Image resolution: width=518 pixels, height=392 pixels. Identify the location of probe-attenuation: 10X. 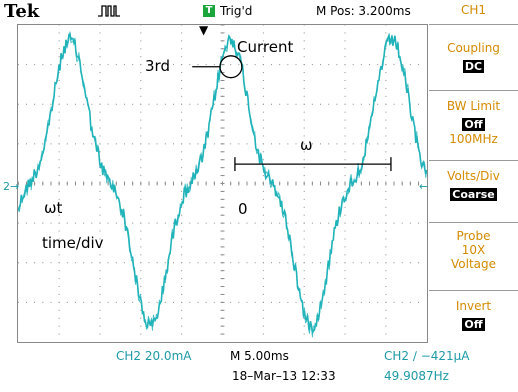
(473, 250).